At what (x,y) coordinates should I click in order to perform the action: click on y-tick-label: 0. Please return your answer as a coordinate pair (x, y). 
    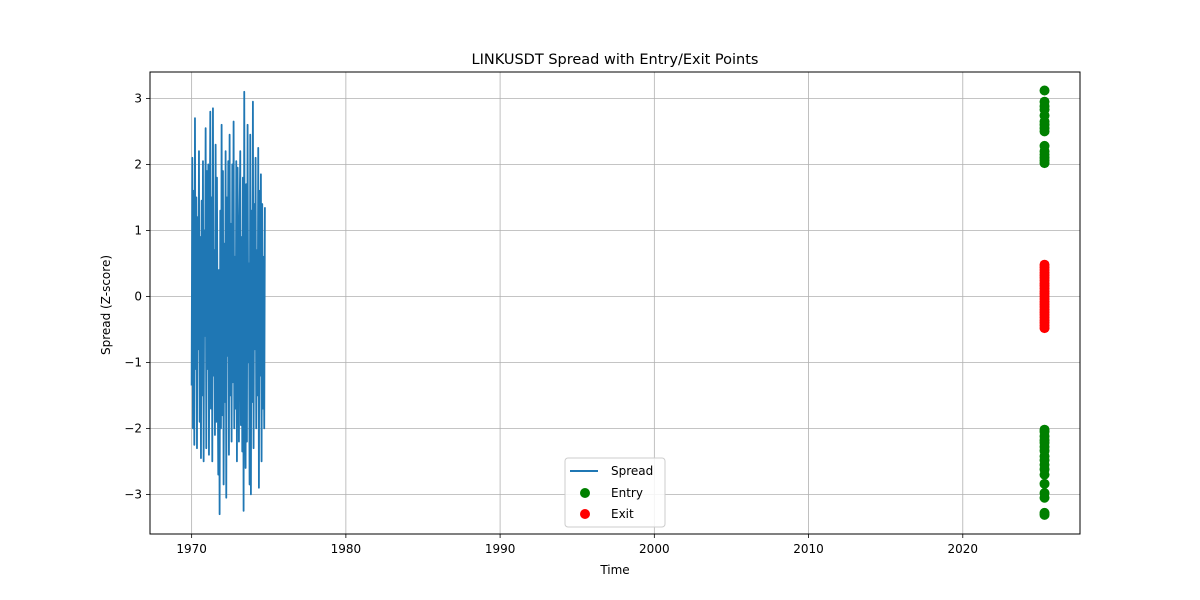
    Looking at the image, I should click on (138, 296).